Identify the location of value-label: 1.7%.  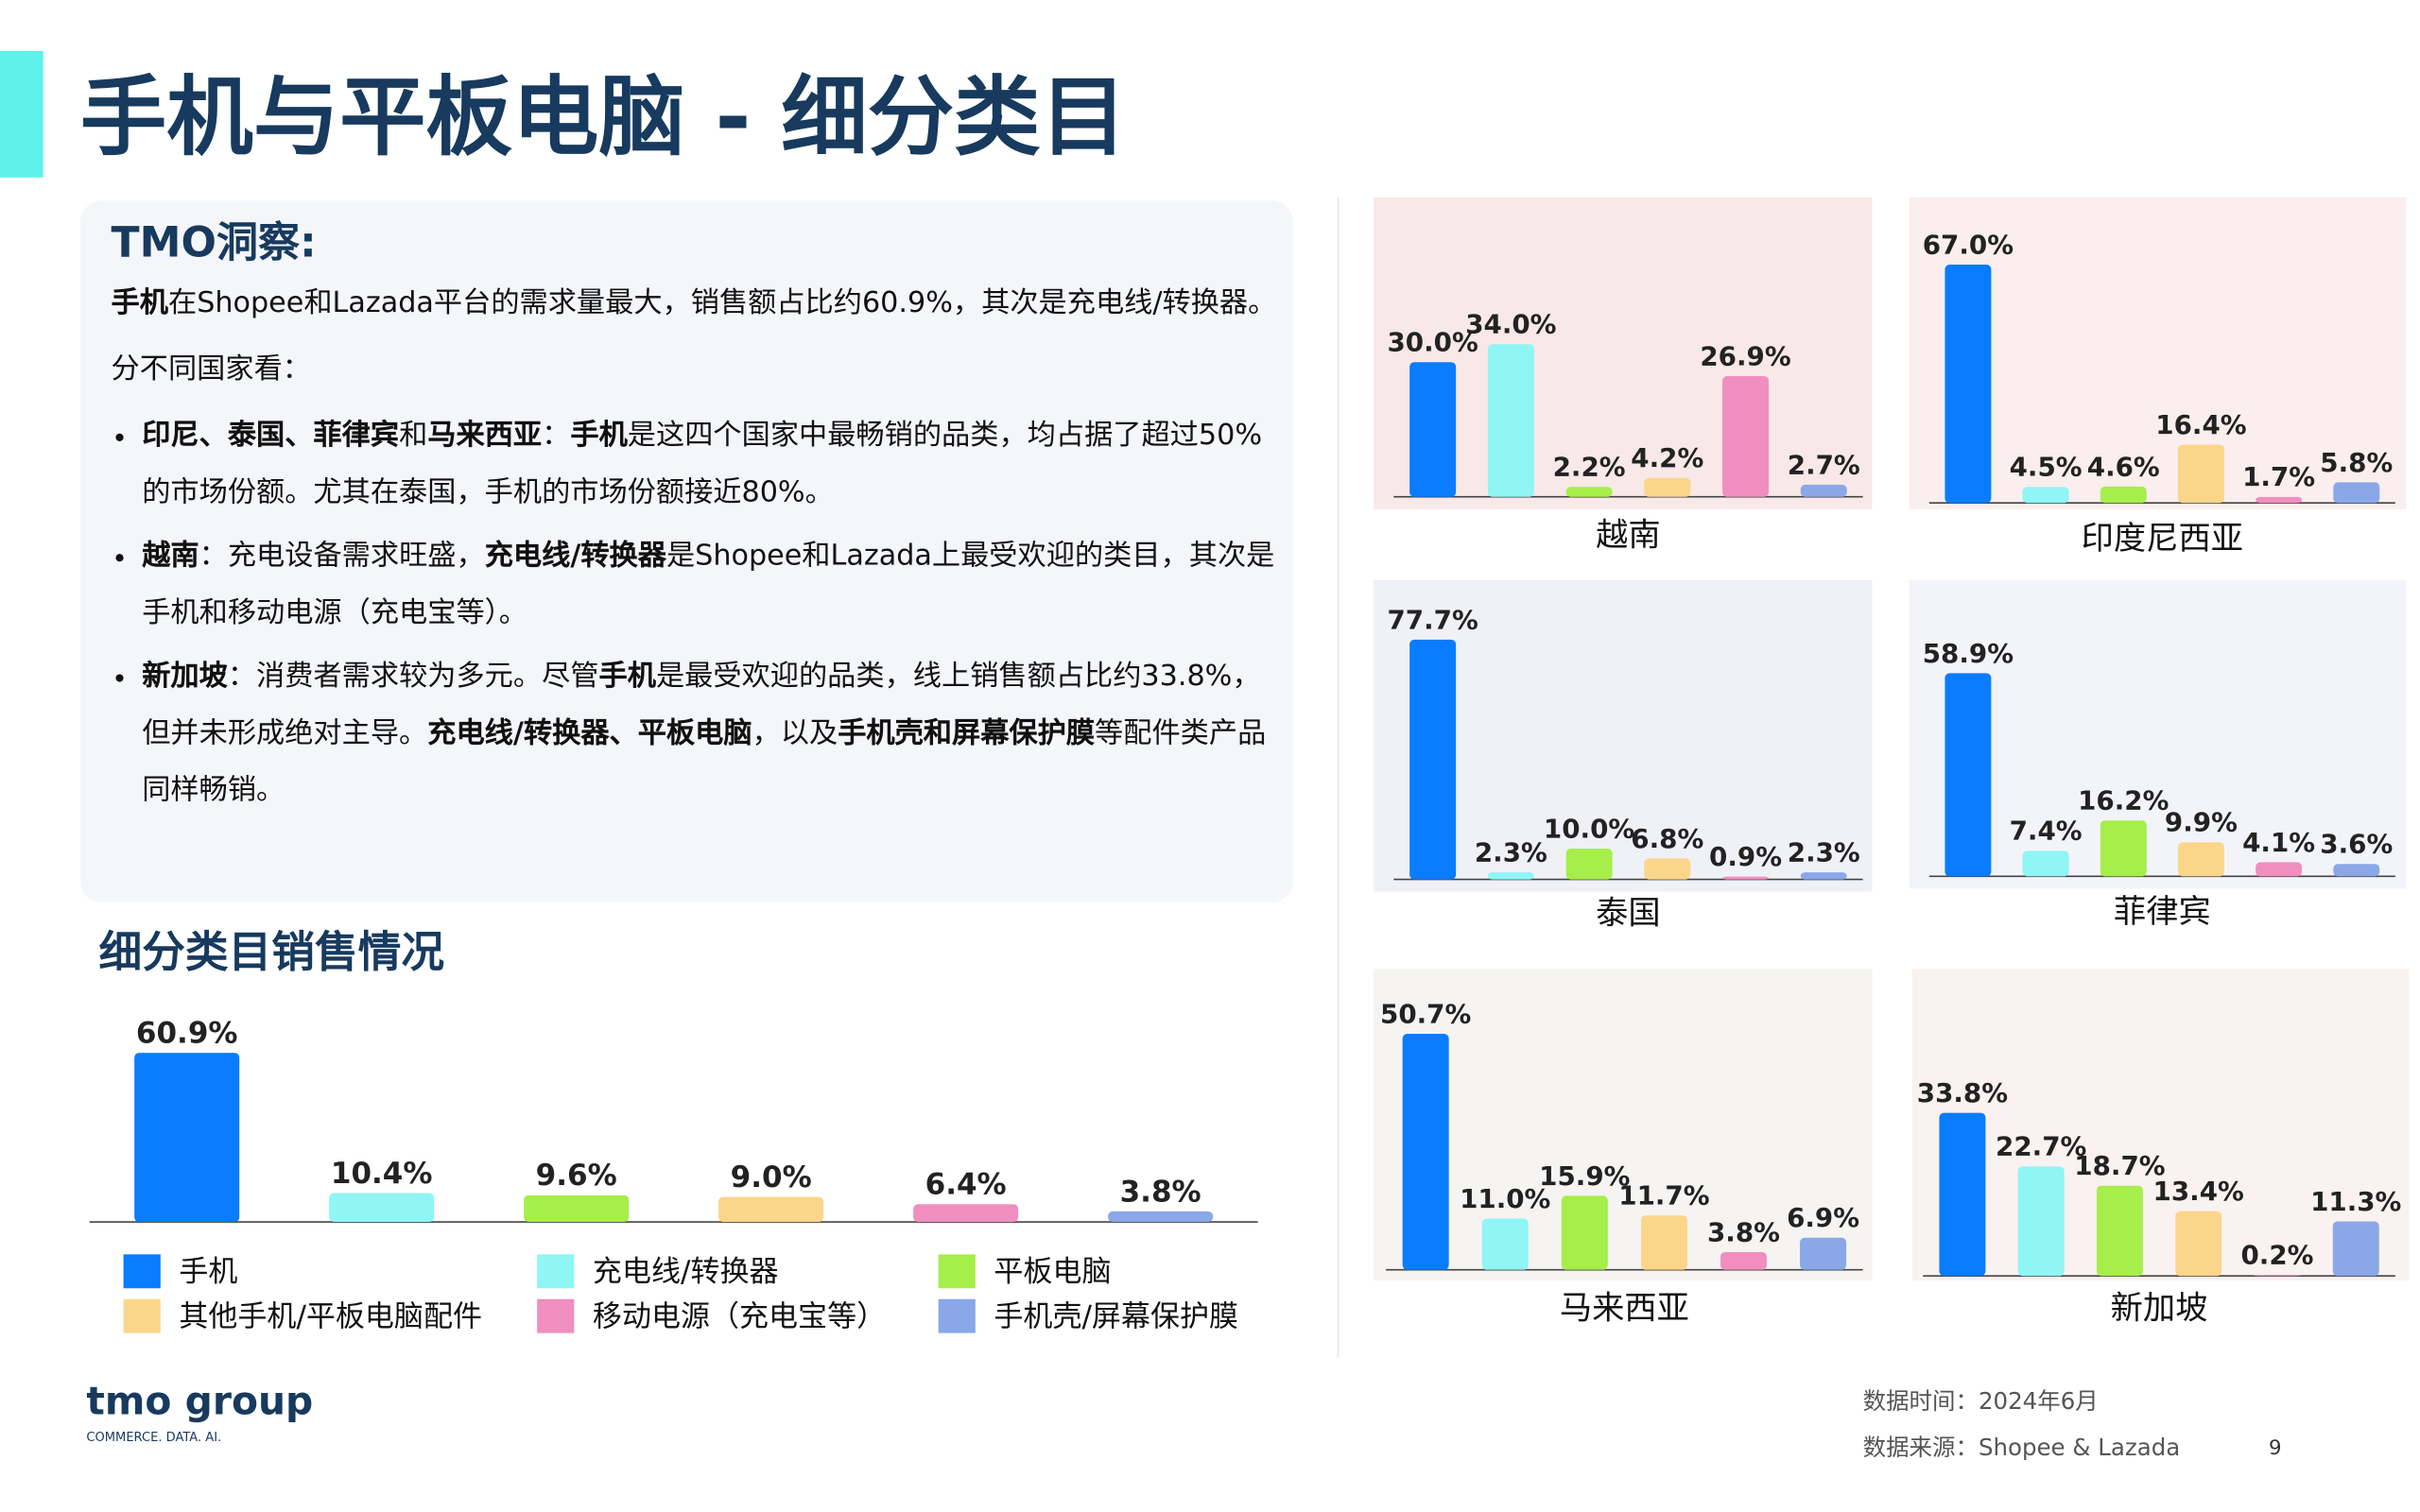
(2278, 476).